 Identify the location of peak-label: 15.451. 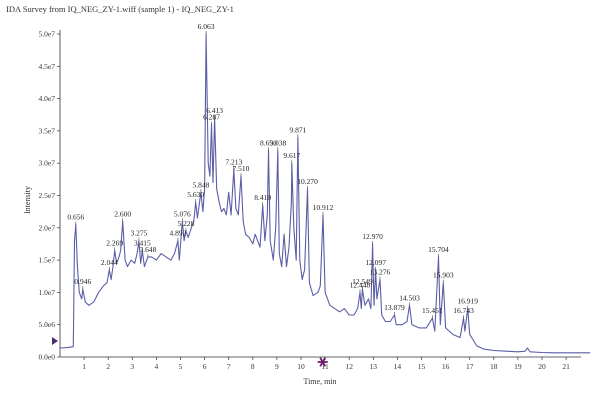
(432, 310).